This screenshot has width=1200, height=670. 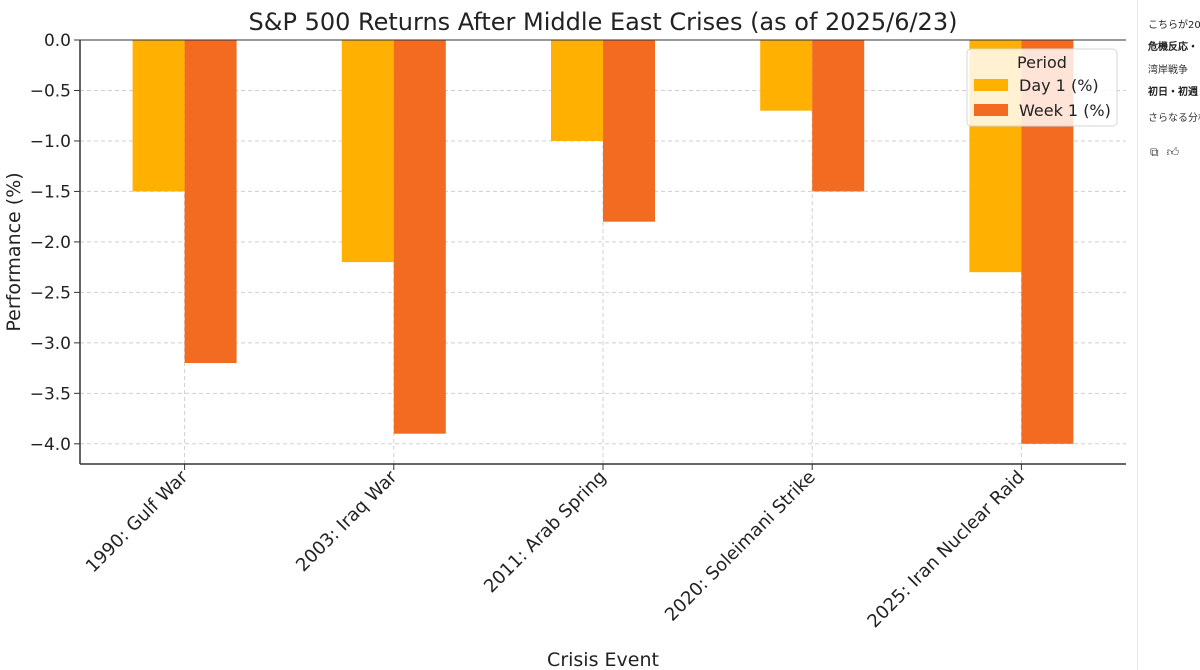 What do you see at coordinates (545, 532) in the screenshot?
I see `x-tick-label: 2011: Arab Spring` at bounding box center [545, 532].